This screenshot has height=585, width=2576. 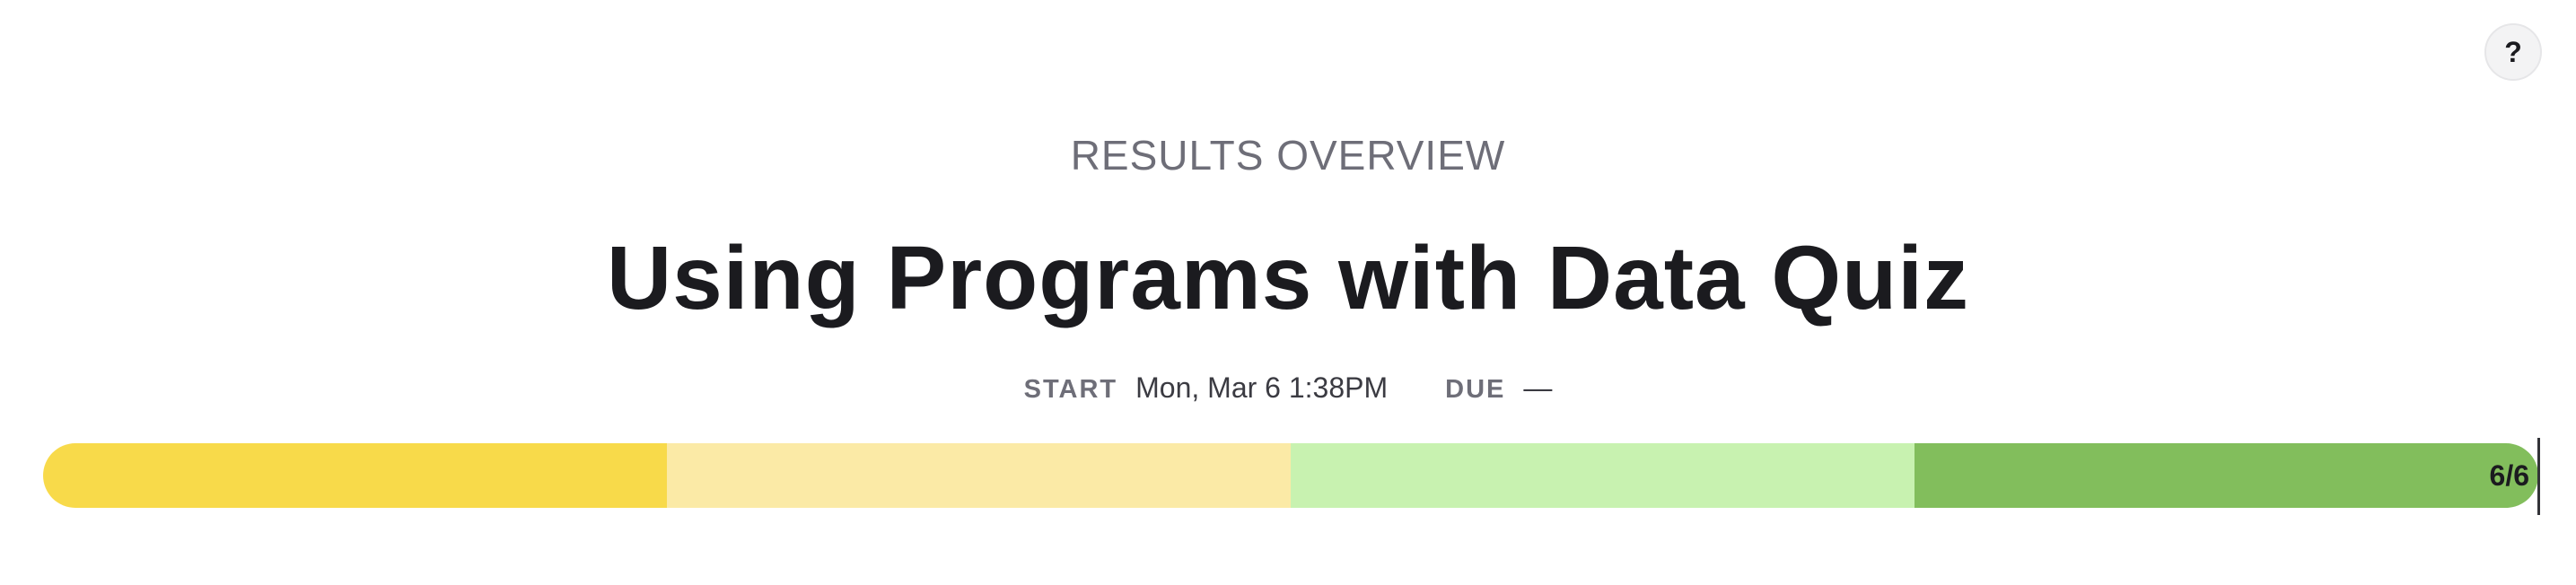 I want to click on start-value: Mon, Mar 6 1:38PM, so click(x=1262, y=388).